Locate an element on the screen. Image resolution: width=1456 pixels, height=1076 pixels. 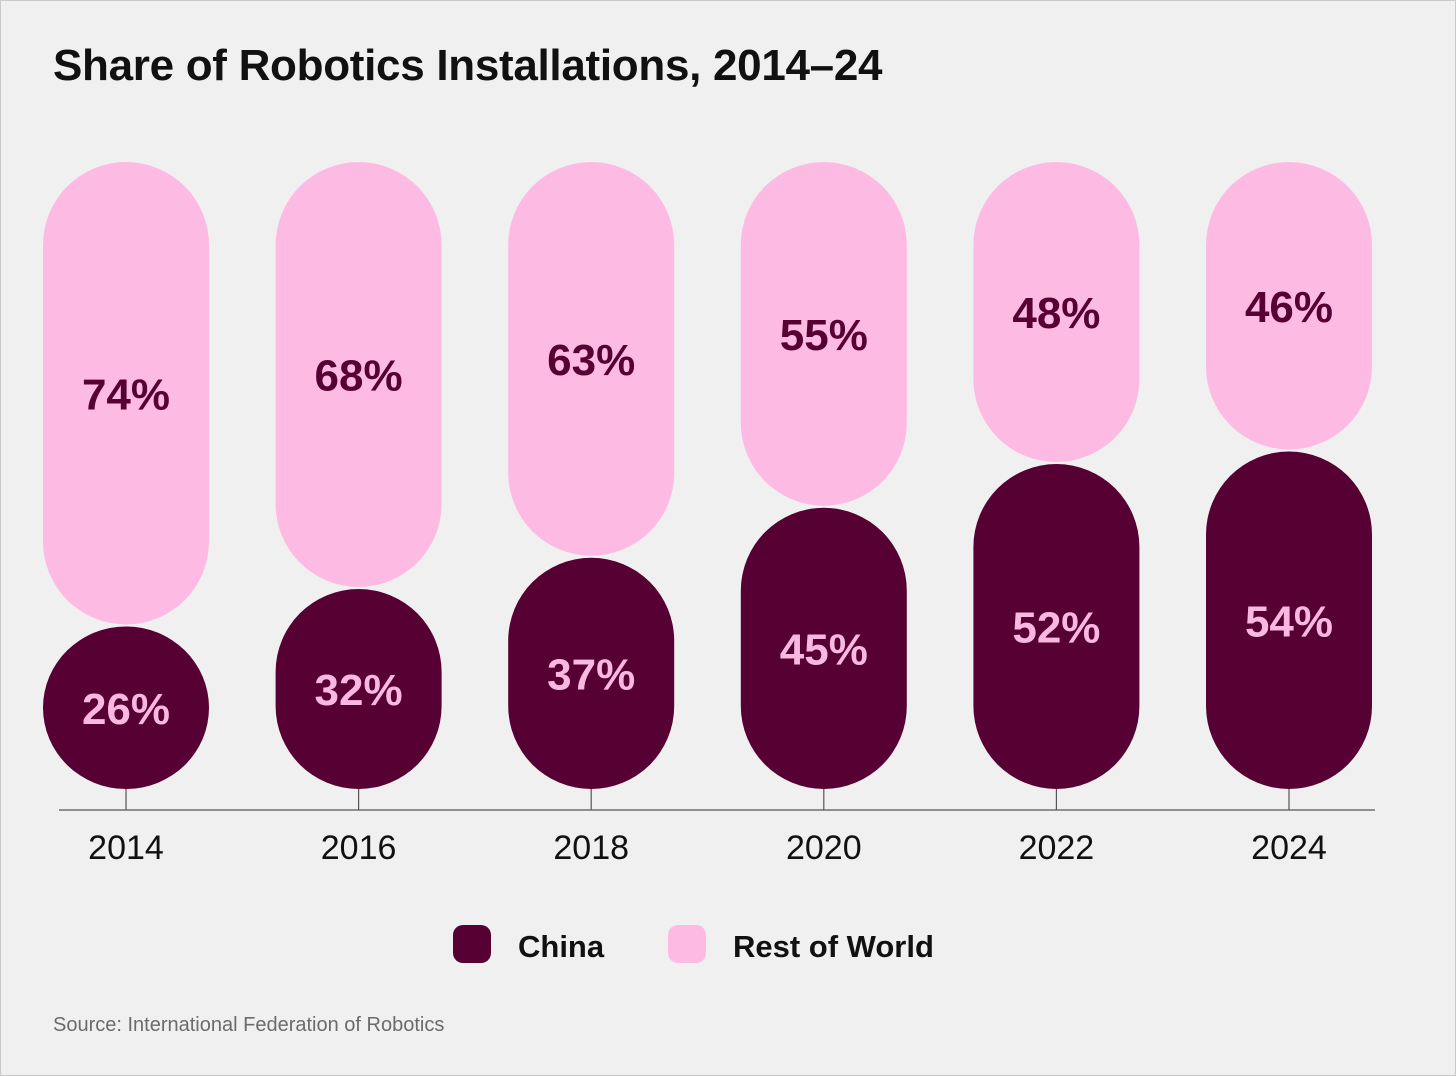
chart-title: Share of Robotics Installations, 2014–24 is located at coordinates (468, 65).